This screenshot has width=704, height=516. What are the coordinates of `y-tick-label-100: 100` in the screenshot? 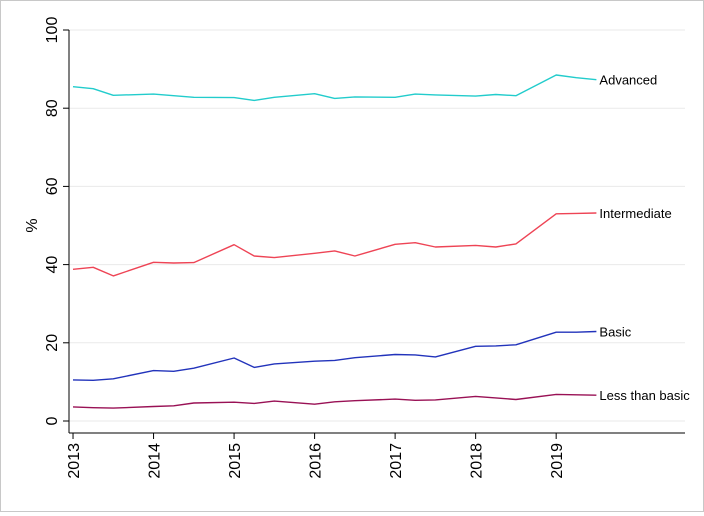 It's located at (52, 30).